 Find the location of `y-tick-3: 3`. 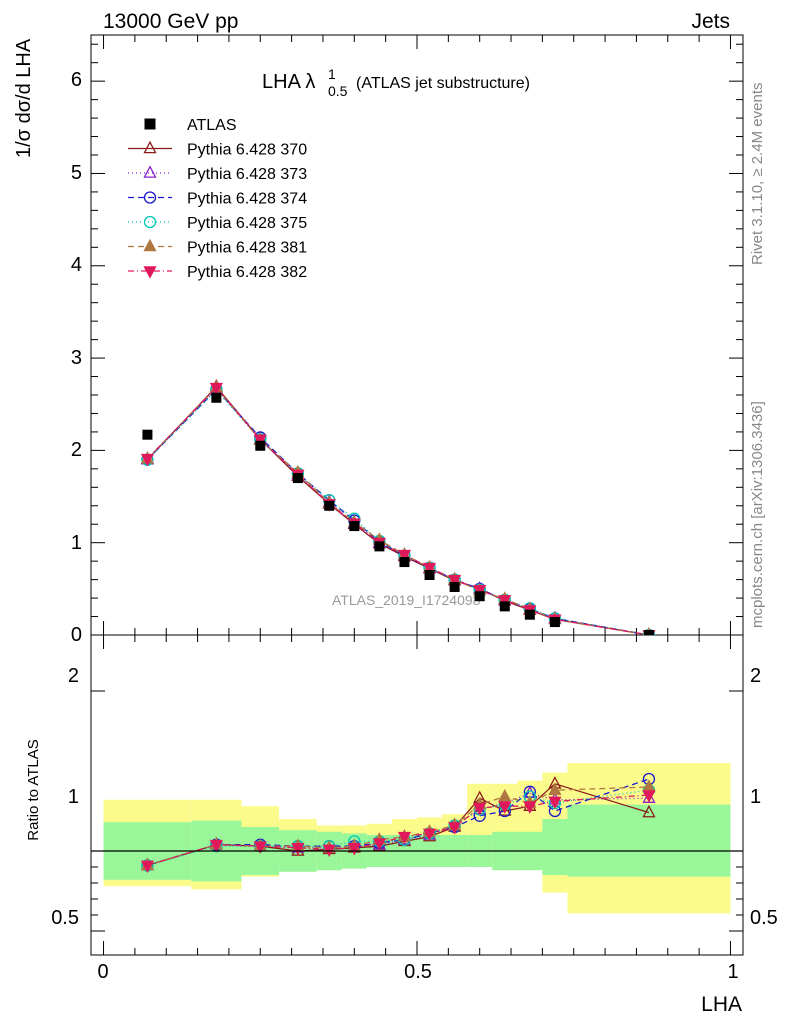

y-tick-3: 3 is located at coordinates (76, 358).